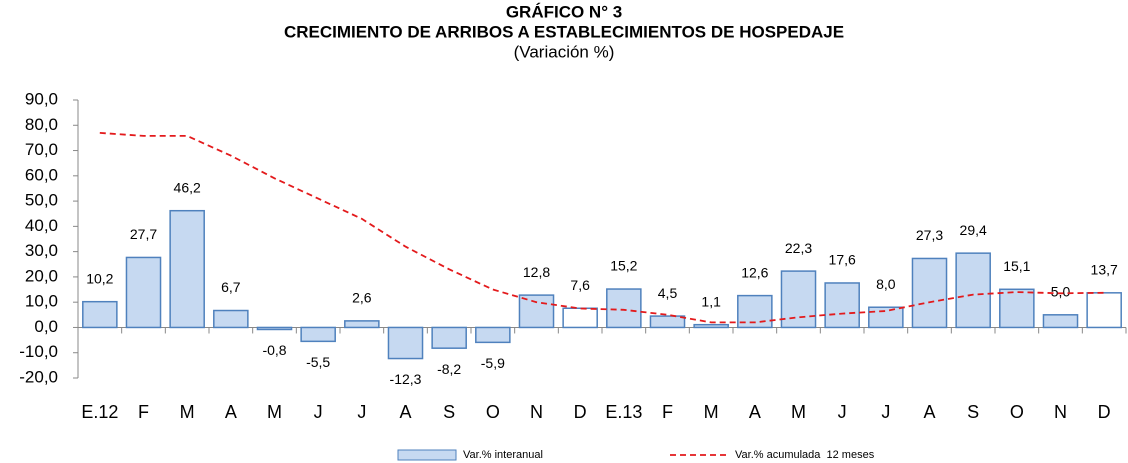 Image resolution: width=1128 pixels, height=463 pixels. What do you see at coordinates (623, 412) in the screenshot?
I see `x-tick-label: E.13` at bounding box center [623, 412].